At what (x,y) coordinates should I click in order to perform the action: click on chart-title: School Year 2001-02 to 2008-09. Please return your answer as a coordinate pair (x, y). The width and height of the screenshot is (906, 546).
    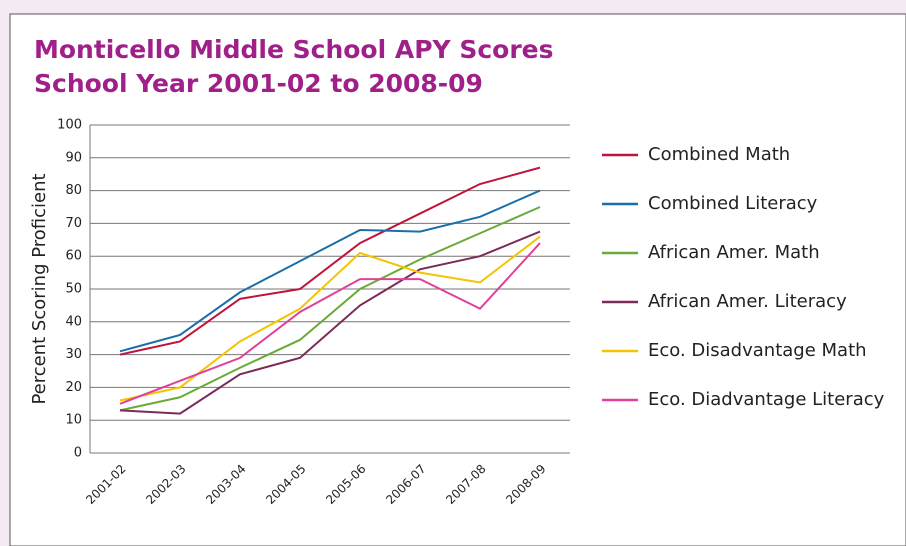
    Looking at the image, I should click on (258, 83).